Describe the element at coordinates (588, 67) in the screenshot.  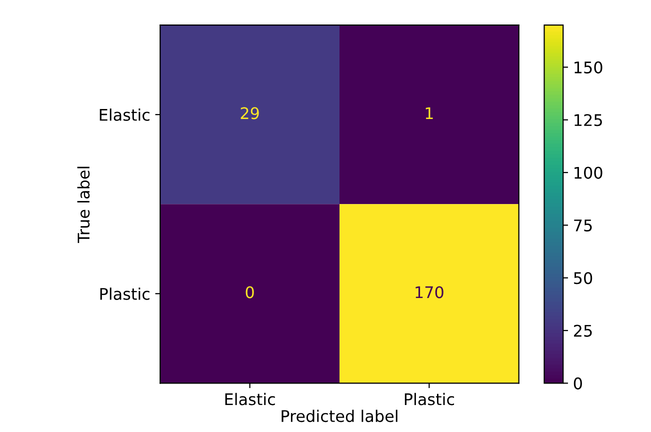
I see `color-bar-label: 150` at that location.